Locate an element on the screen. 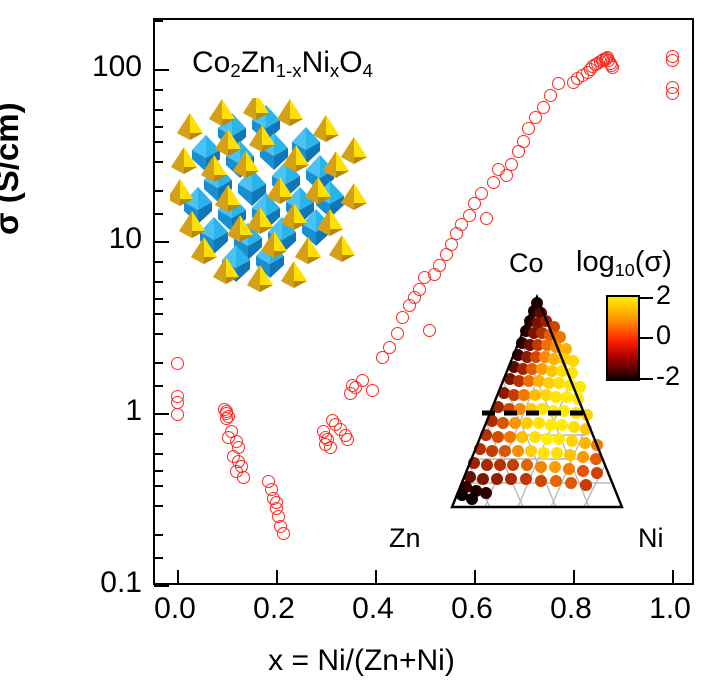  ternary-inset-svg is located at coordinates (537, 401).